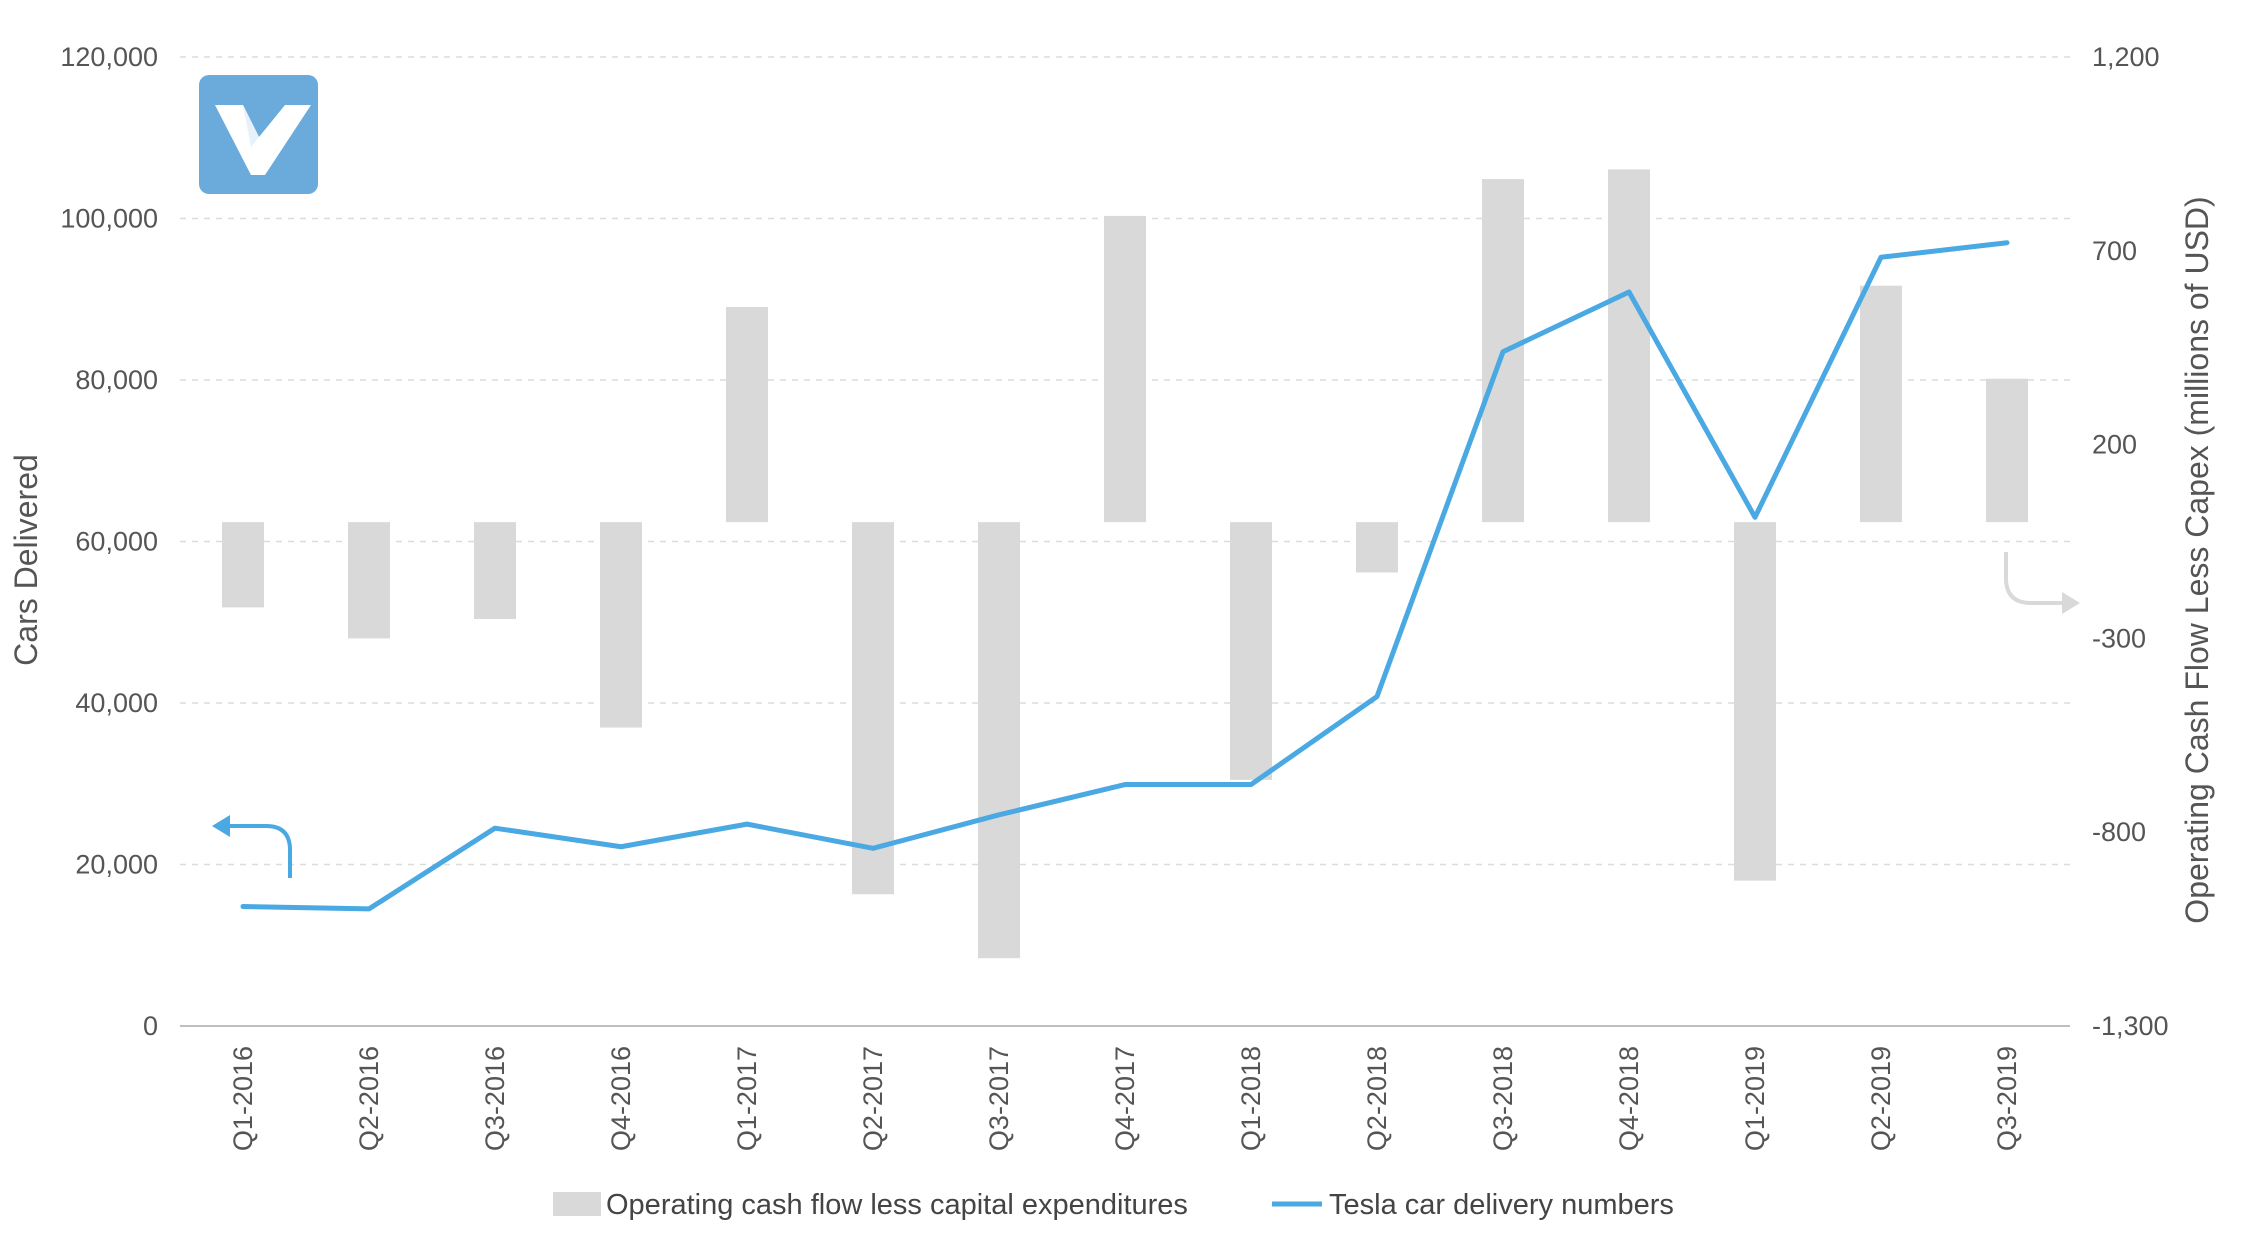  I want to click on left-tick-label: 40,000, so click(116, 703).